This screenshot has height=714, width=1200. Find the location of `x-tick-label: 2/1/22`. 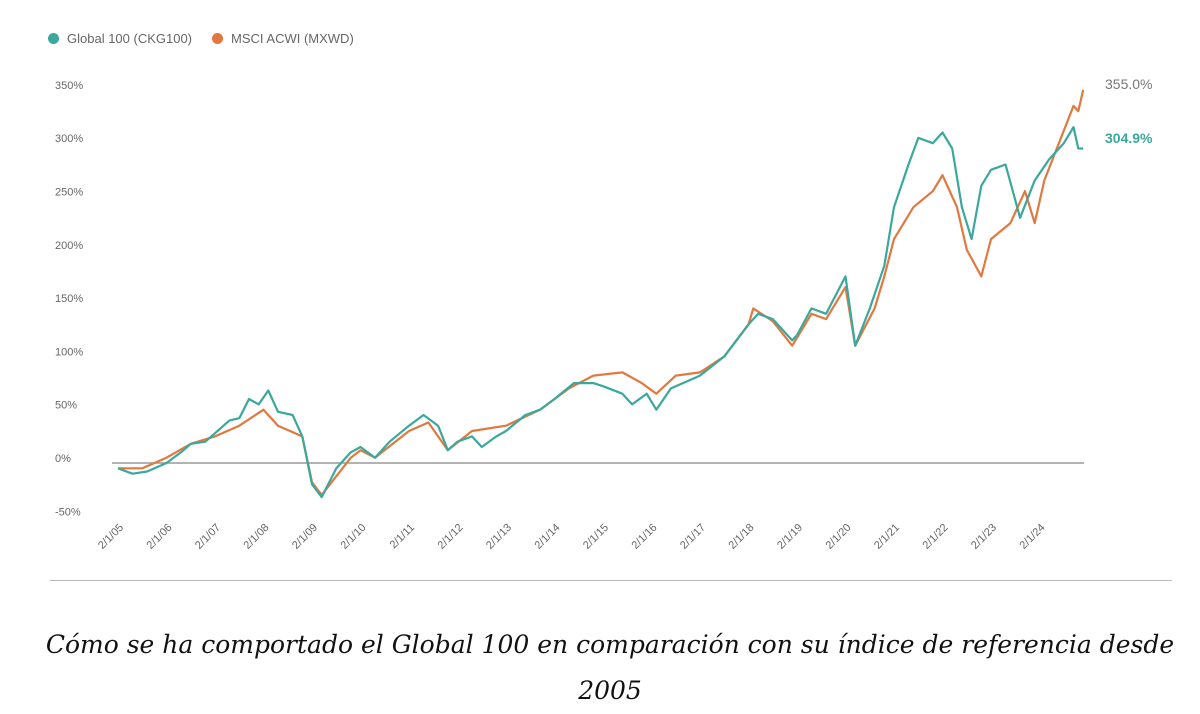

x-tick-label: 2/1/22 is located at coordinates (936, 537).